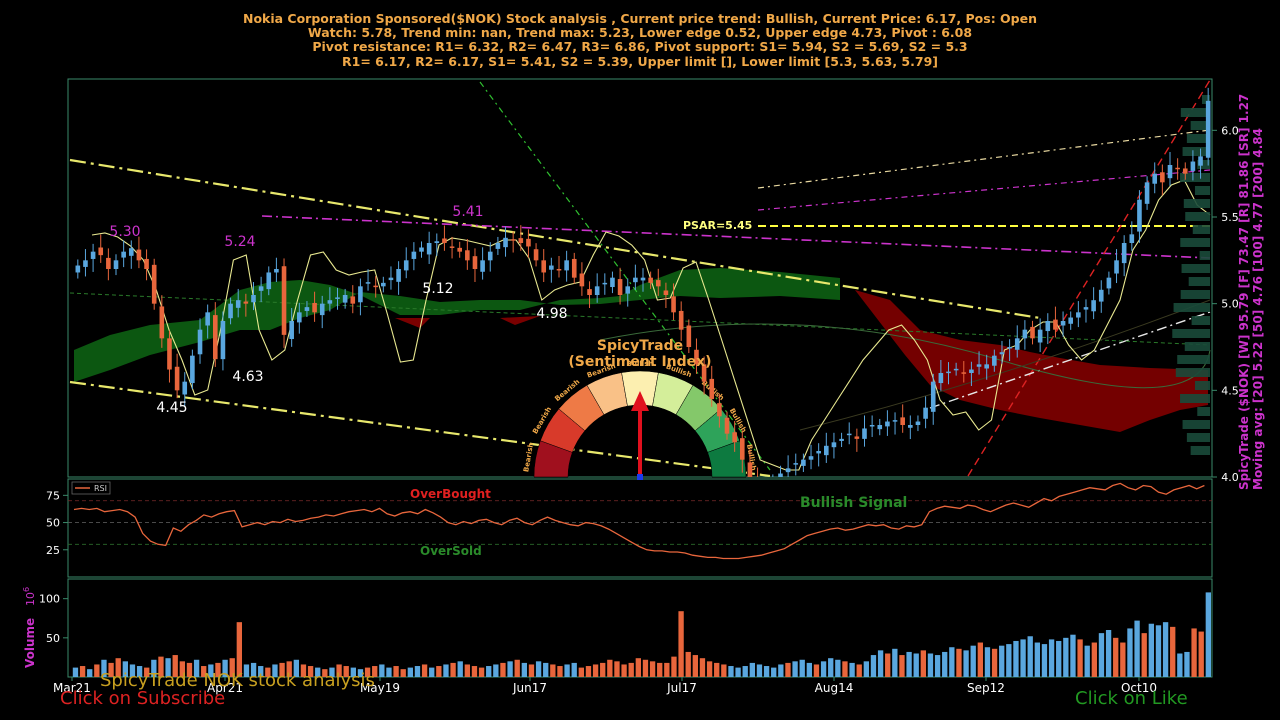  I want to click on rsi-signal-label: Bullish Signal, so click(853, 503).